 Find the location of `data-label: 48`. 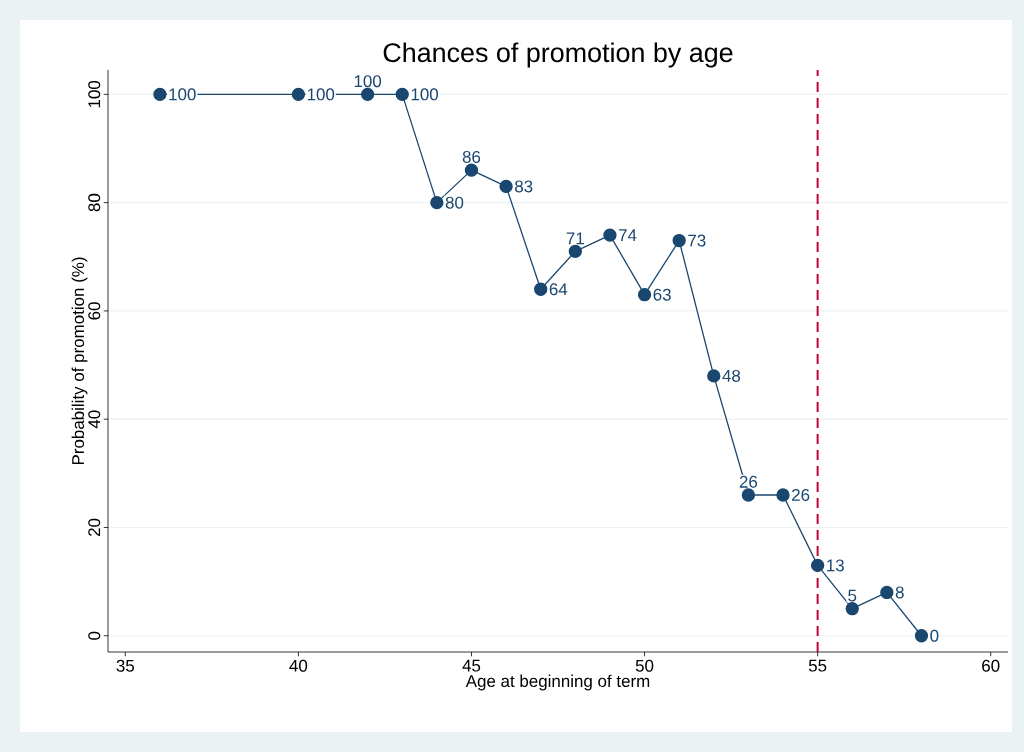

data-label: 48 is located at coordinates (731, 375).